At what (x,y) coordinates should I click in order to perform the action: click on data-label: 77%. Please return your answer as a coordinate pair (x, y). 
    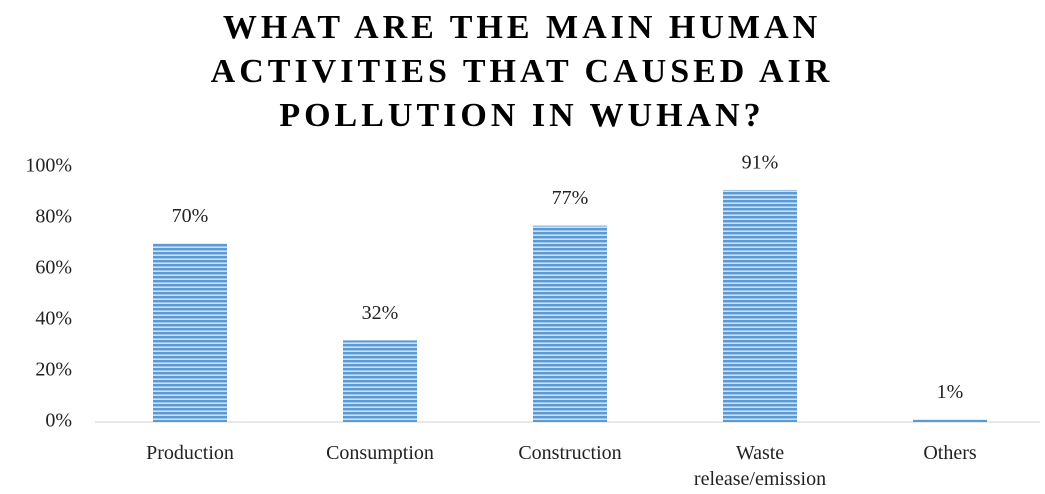
    Looking at the image, I should click on (570, 198).